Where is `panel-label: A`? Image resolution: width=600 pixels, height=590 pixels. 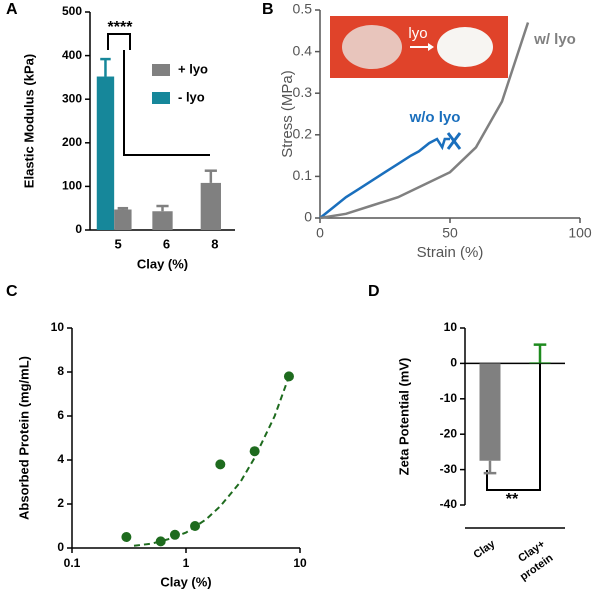
panel-label: A is located at coordinates (12, 9).